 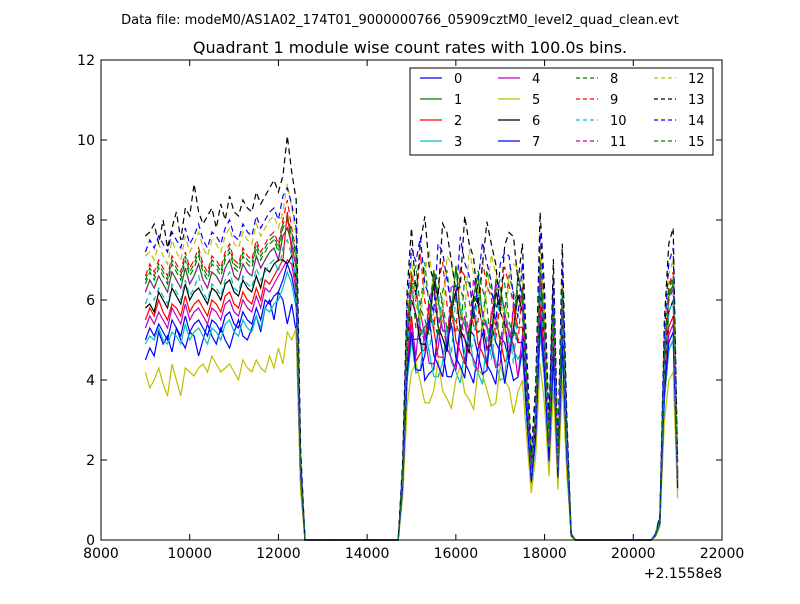 I want to click on legend-label-6: 6, so click(x=536, y=121).